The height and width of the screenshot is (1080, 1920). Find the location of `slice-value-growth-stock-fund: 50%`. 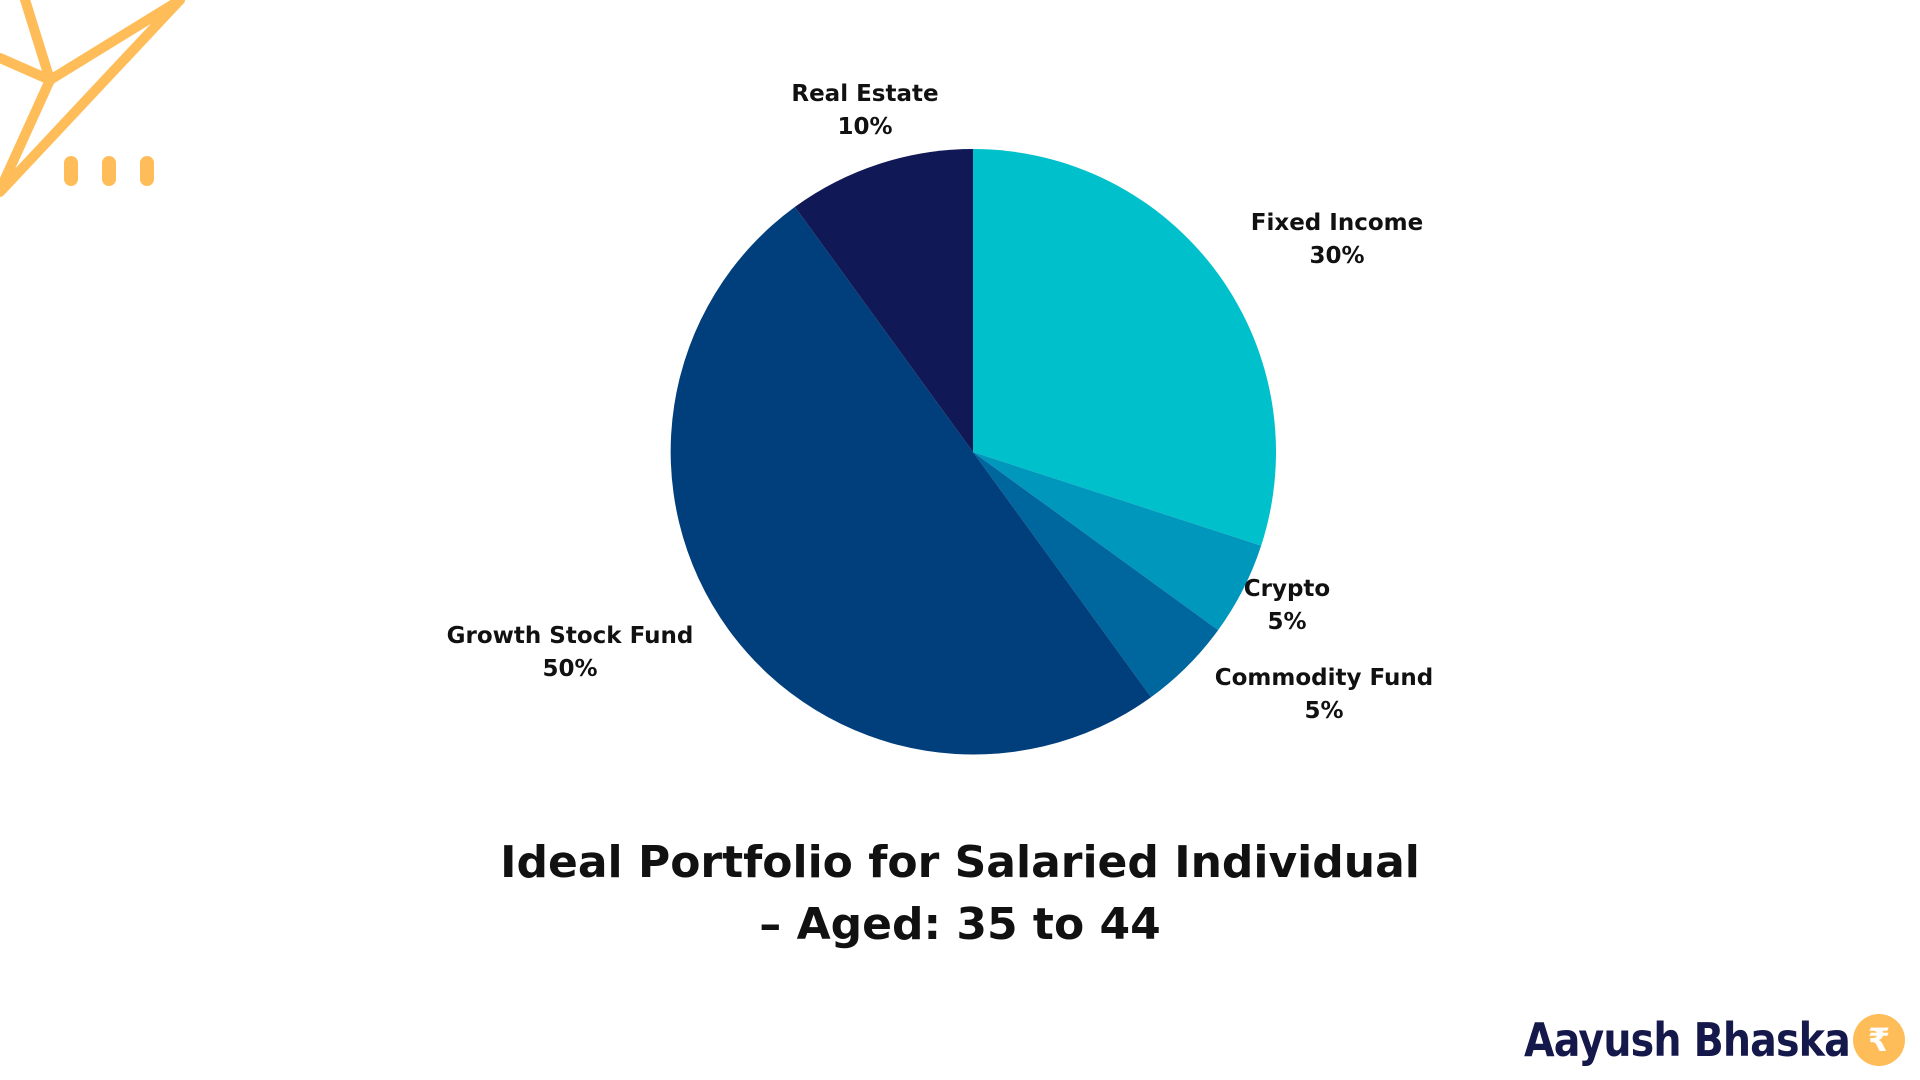

slice-value-growth-stock-fund: 50% is located at coordinates (569, 669).